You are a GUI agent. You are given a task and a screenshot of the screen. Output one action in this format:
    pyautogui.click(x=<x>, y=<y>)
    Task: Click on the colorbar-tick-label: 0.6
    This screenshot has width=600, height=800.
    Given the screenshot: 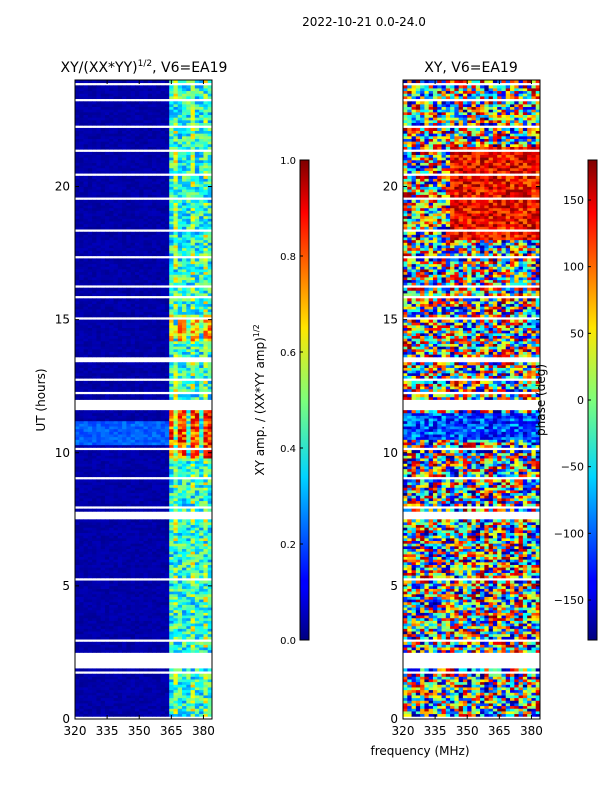 What is the action you would take?
    pyautogui.click(x=288, y=353)
    